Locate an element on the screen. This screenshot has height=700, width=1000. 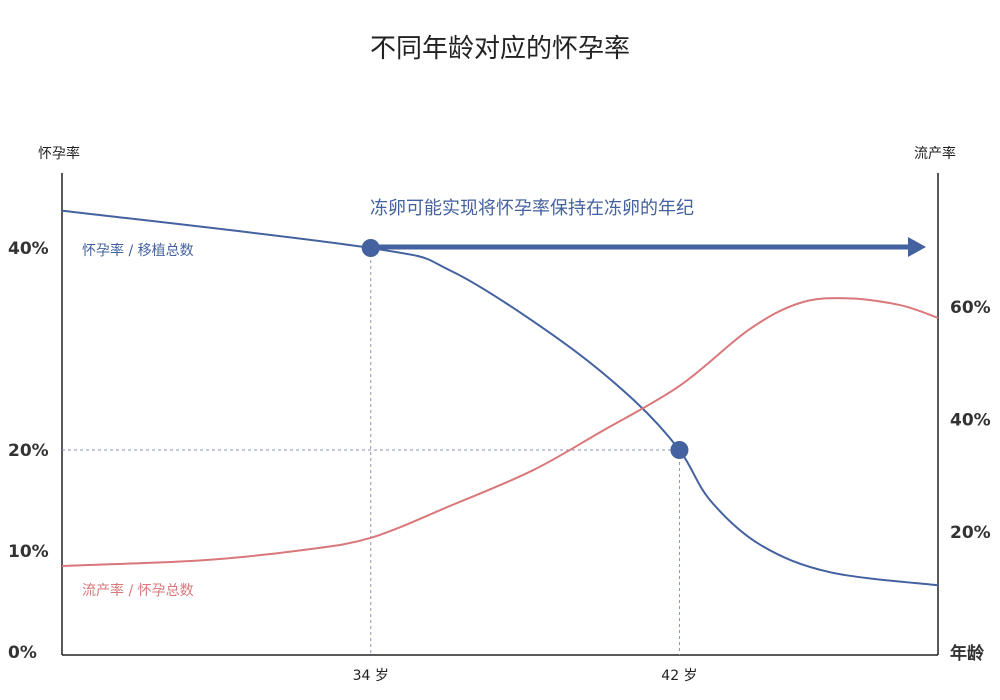
x-tick-label: 42 岁 is located at coordinates (679, 676).